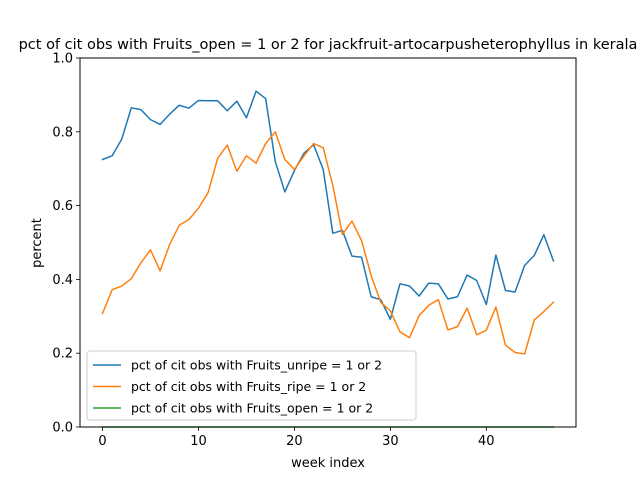  Describe the element at coordinates (198, 441) in the screenshot. I see `x-tick-label: 10` at that location.